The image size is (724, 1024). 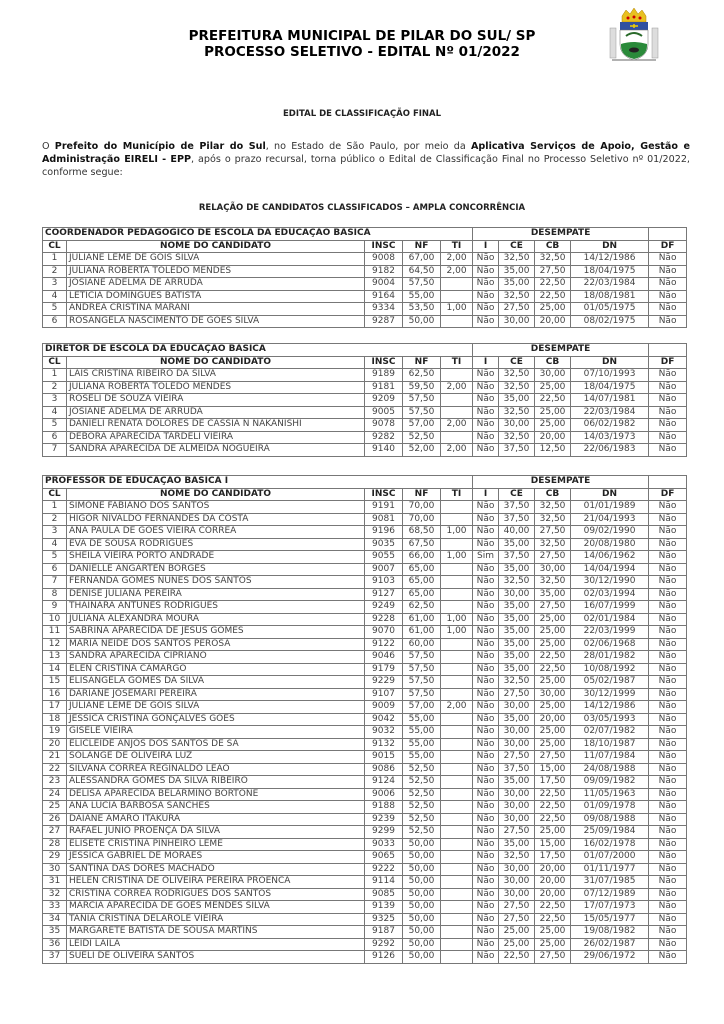 I want to click on cell-cl: 4, so click(x=54, y=412).